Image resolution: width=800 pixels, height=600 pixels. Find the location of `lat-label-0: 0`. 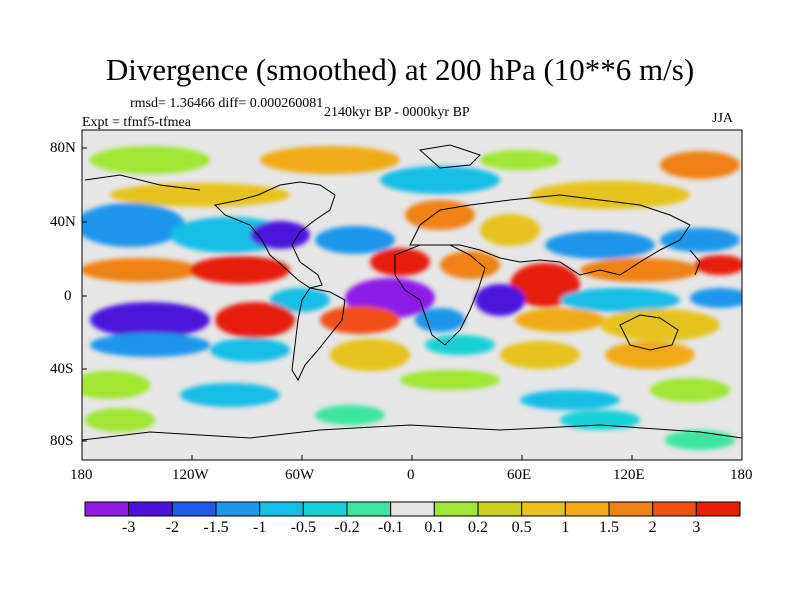

lat-label-0: 0 is located at coordinates (68, 296).